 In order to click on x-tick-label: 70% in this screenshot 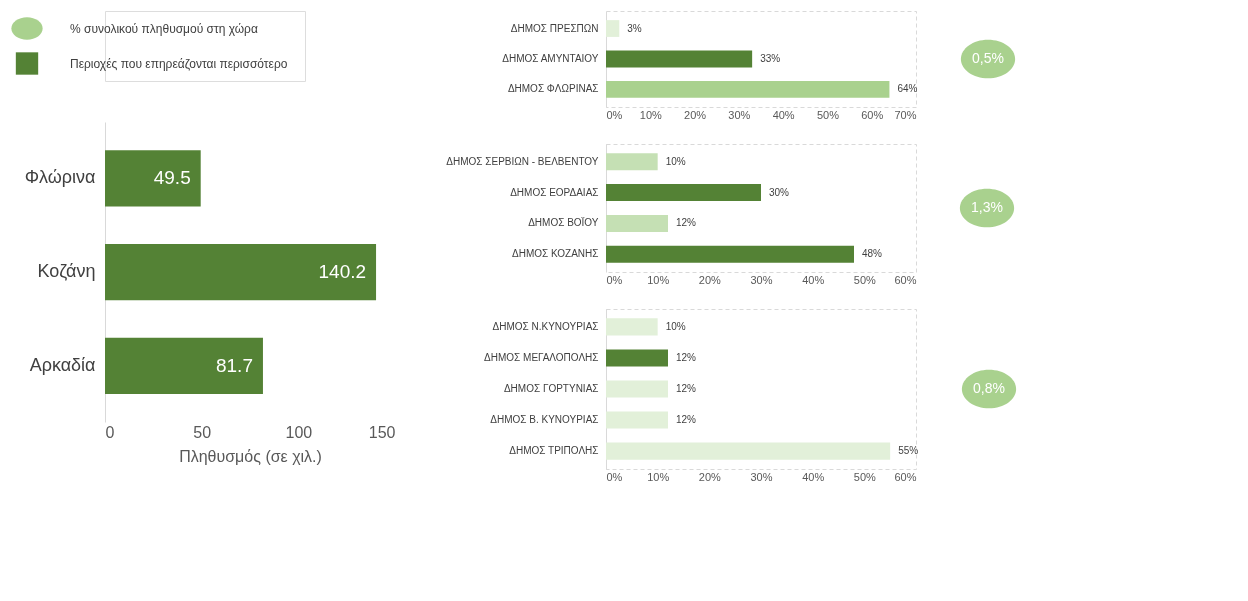, I will do `click(905, 114)`.